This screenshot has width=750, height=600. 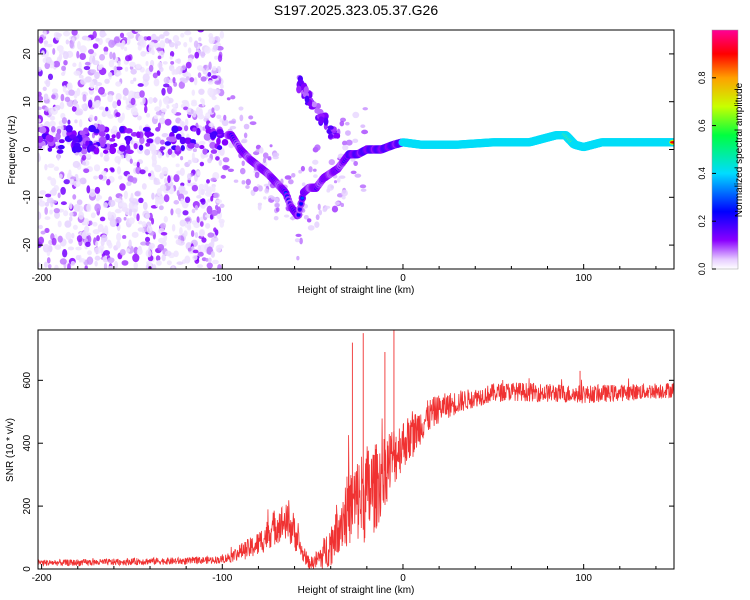 I want to click on snr-x-tick-label: 0, so click(x=403, y=578).